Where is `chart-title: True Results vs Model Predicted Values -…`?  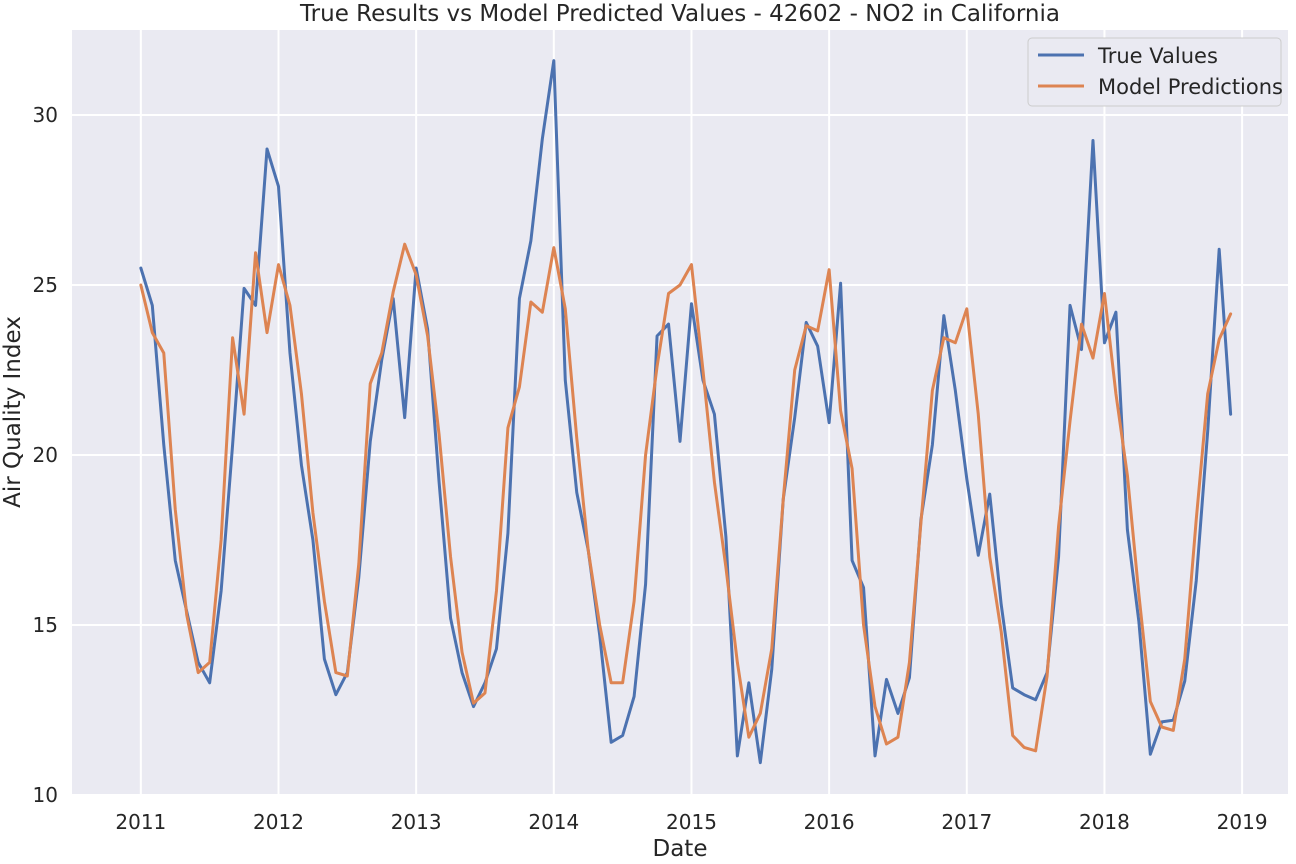
chart-title: True Results vs Model Predicted Values -… is located at coordinates (679, 14).